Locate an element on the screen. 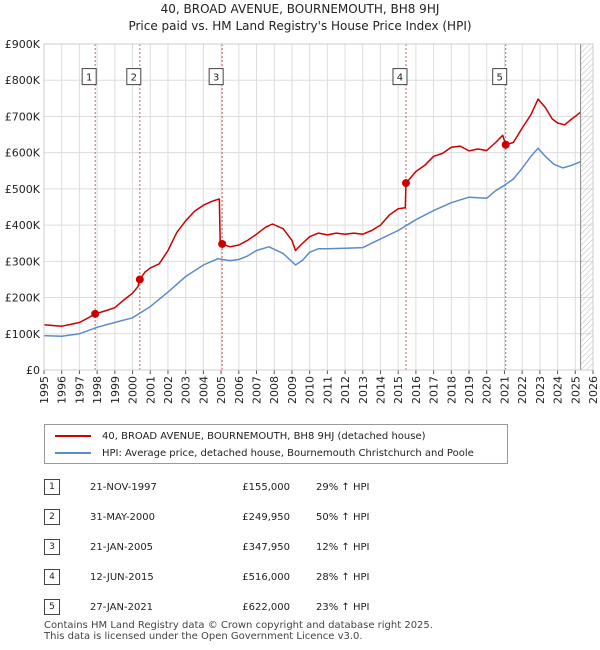  y-tick-label: £400K is located at coordinates (23, 225).